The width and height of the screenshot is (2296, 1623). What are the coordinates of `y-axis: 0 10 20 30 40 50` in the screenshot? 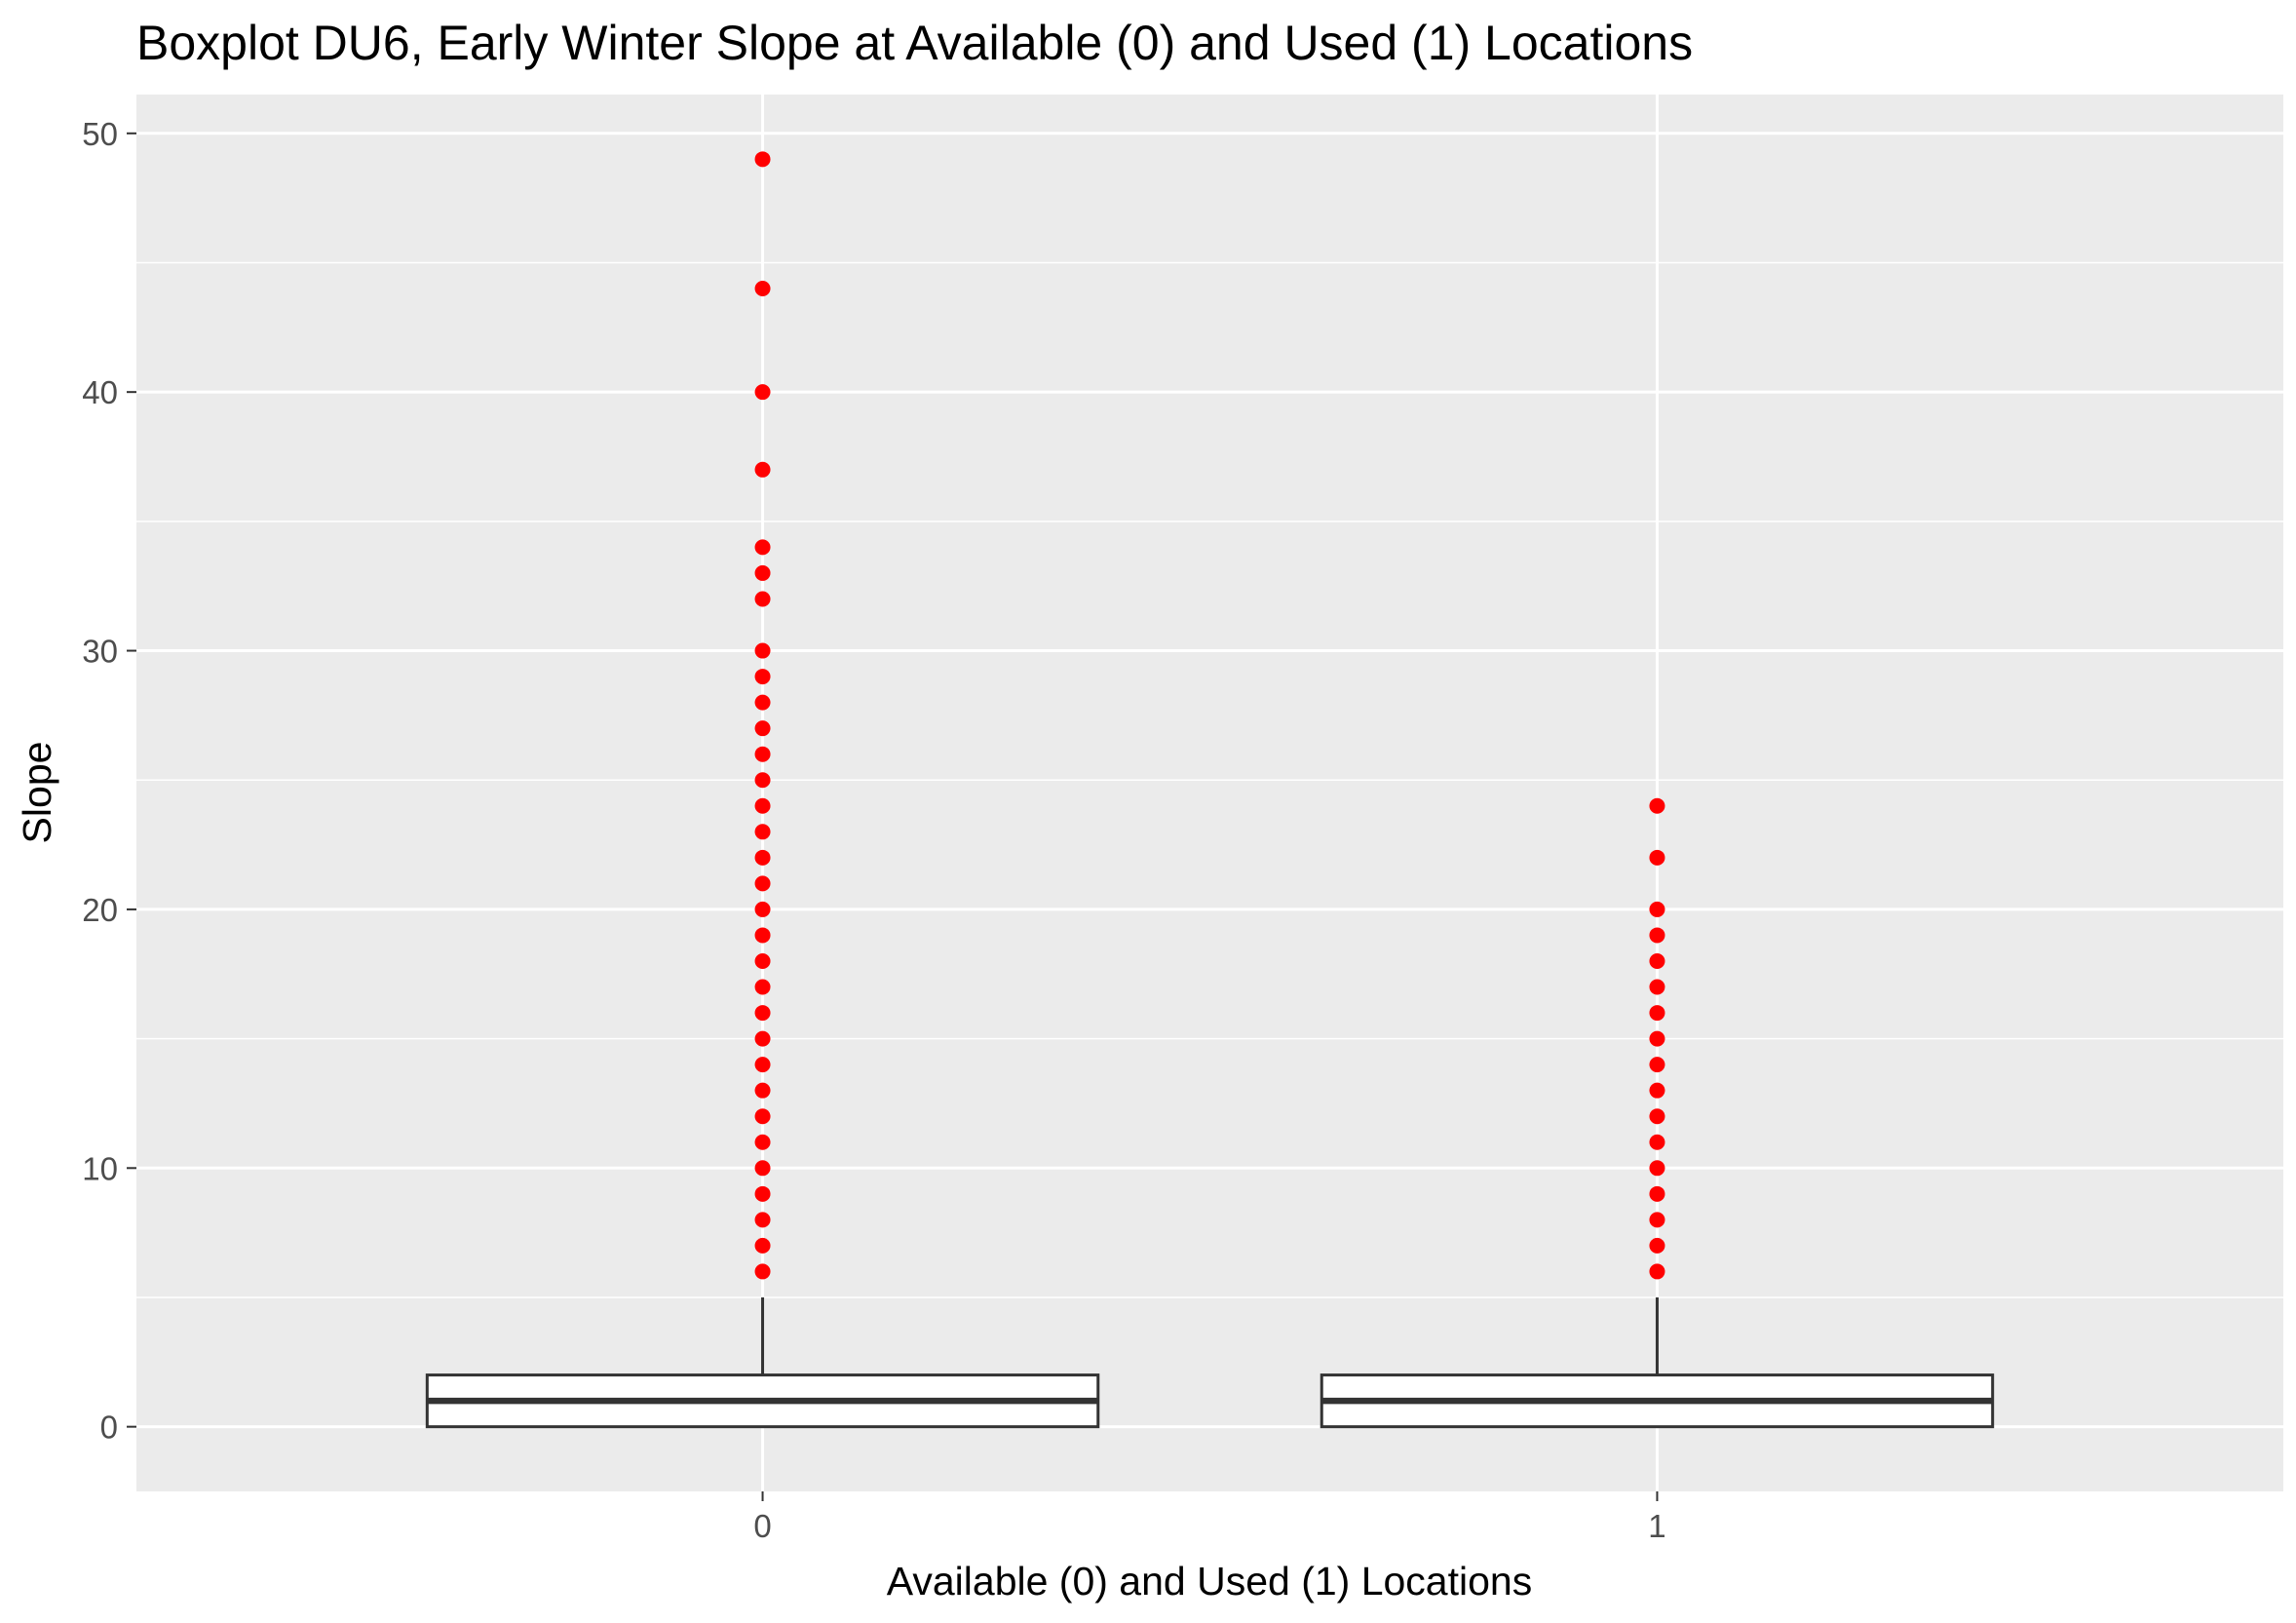 It's located at (109, 781).